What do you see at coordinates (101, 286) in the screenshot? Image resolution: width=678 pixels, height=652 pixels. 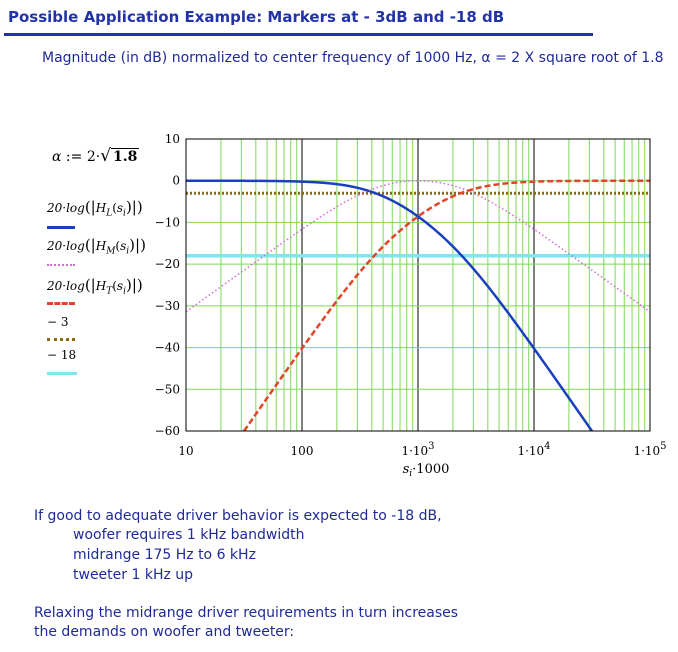 I see `legend-ht-func: H` at bounding box center [101, 286].